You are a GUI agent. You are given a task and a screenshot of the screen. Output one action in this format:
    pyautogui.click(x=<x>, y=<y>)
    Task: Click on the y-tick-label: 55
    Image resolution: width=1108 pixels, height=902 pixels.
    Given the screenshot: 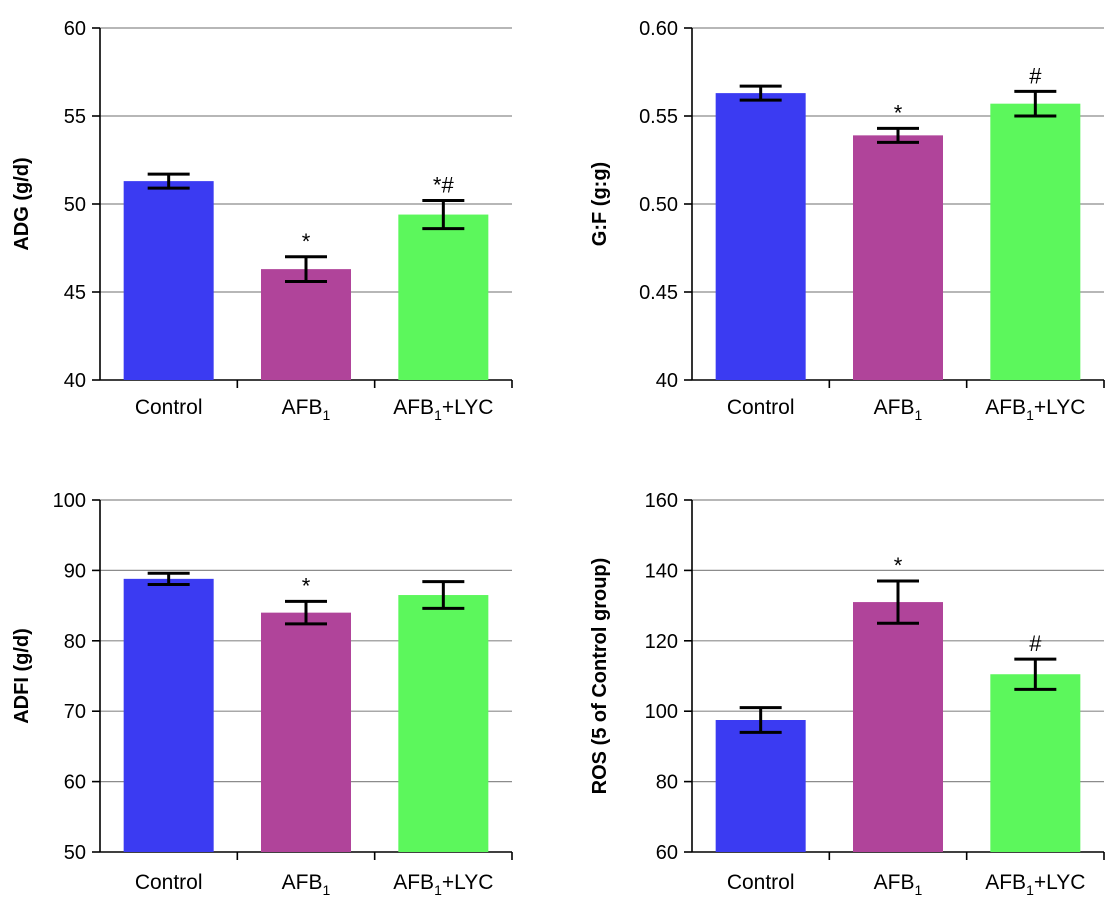 What is the action you would take?
    pyautogui.click(x=75, y=117)
    